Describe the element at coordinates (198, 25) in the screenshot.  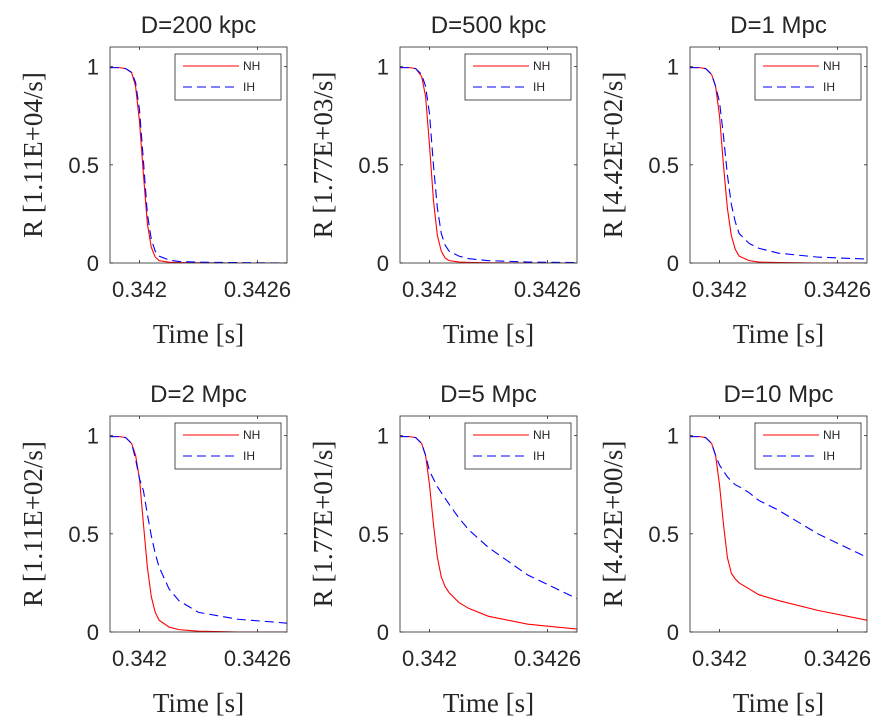
I see `chart-title: D=200 kpc` at that location.